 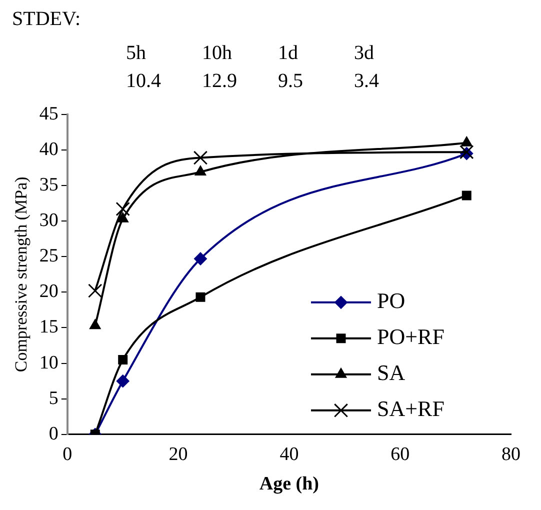 I want to click on y-tick-label: 35, so click(x=48, y=185).